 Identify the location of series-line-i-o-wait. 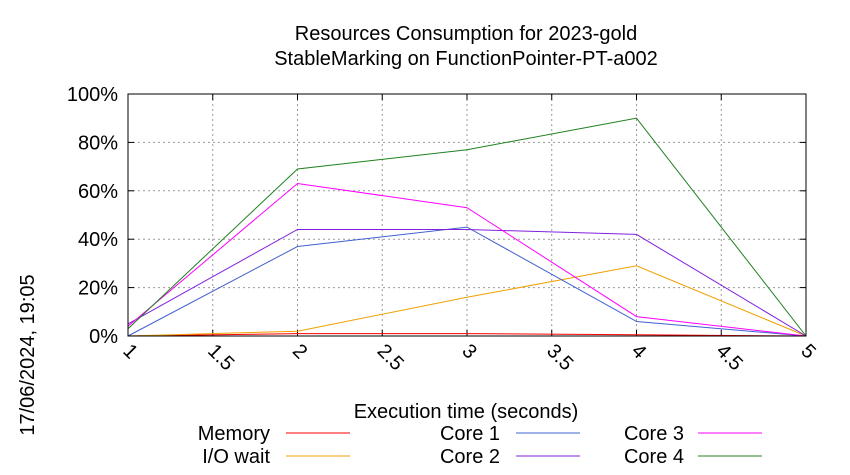
(467, 301).